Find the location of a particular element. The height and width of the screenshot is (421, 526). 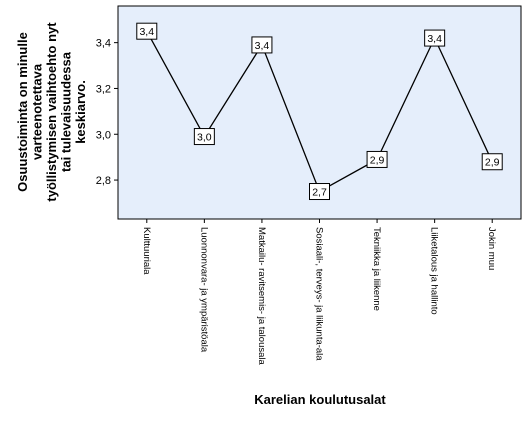

y-tick-label: 3,0 is located at coordinates (103, 135).